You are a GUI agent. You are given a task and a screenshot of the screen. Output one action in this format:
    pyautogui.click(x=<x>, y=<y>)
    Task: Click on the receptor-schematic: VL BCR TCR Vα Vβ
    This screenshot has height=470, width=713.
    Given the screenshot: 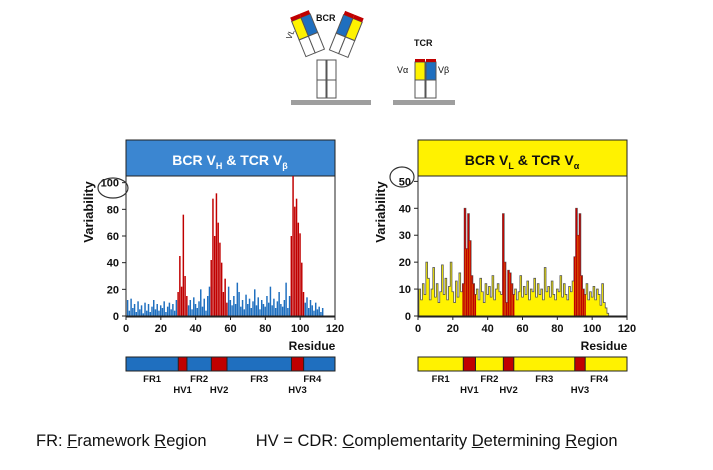 What is the action you would take?
    pyautogui.click(x=370, y=57)
    